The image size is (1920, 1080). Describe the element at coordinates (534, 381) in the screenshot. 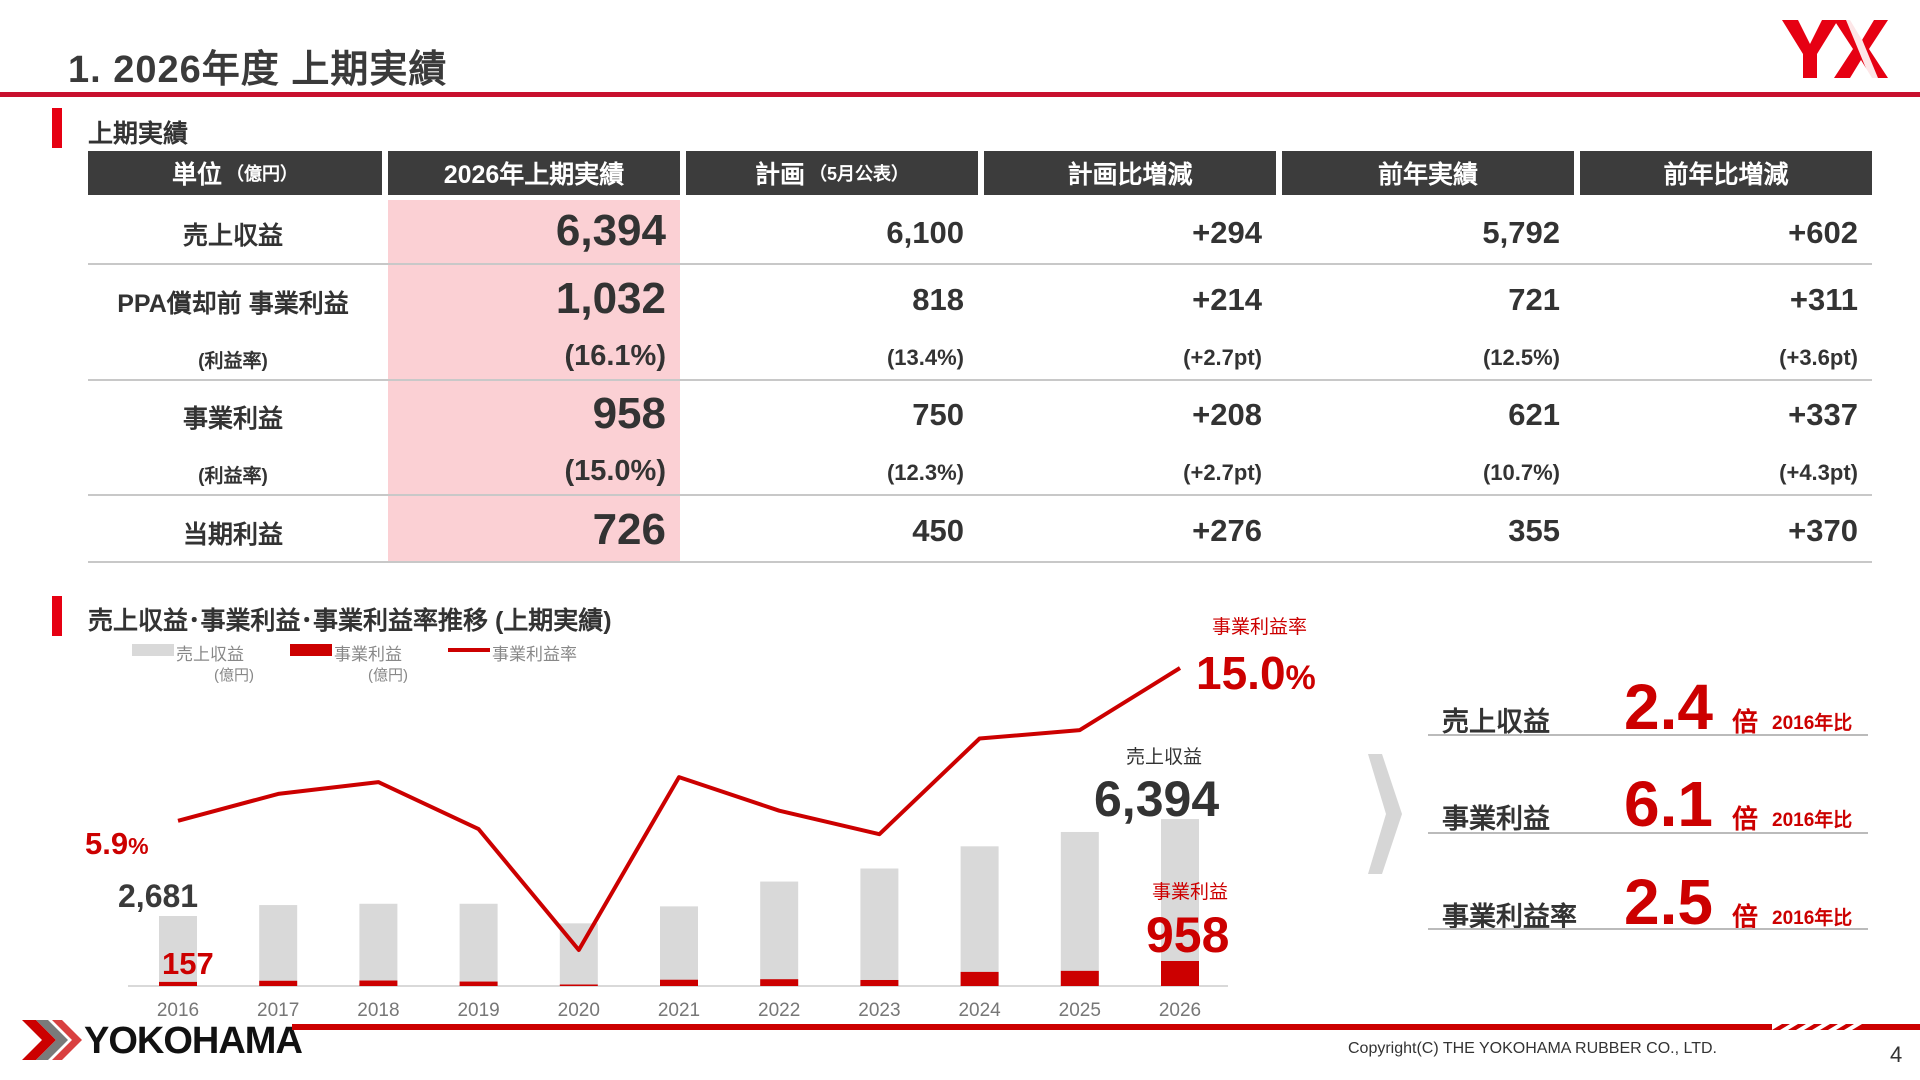

I see `highlight-column` at that location.